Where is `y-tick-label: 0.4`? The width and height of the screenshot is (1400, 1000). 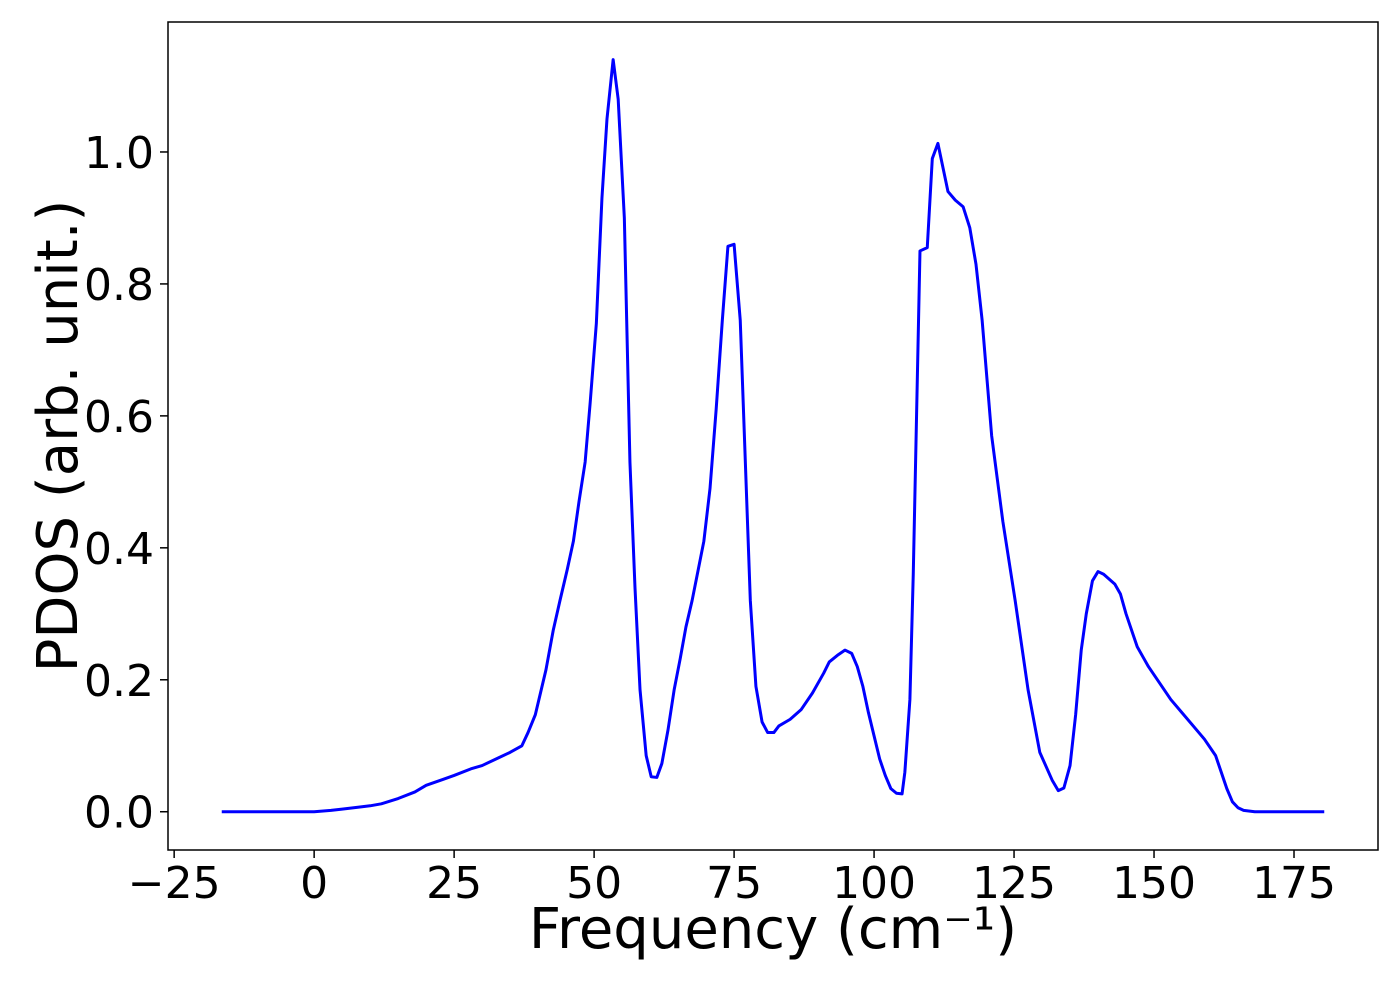 y-tick-label: 0.4 is located at coordinates (119, 549).